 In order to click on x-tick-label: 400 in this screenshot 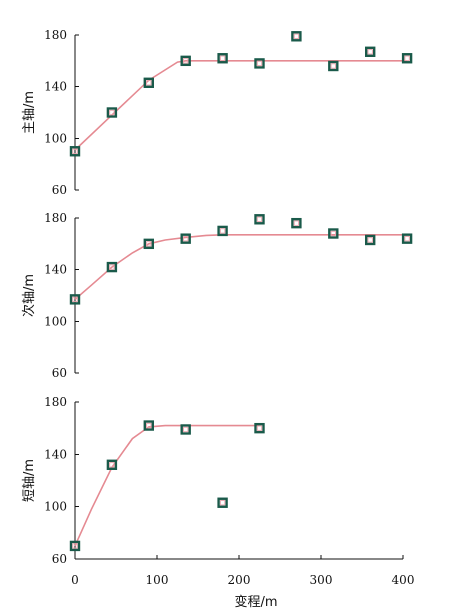, I will do `click(403, 580)`.